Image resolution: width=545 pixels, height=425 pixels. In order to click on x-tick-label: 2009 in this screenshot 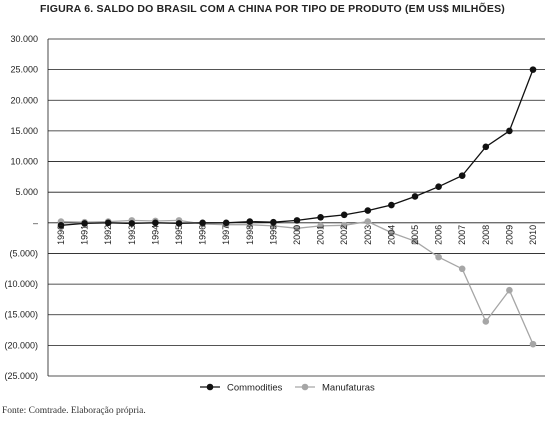, I will do `click(509, 235)`.